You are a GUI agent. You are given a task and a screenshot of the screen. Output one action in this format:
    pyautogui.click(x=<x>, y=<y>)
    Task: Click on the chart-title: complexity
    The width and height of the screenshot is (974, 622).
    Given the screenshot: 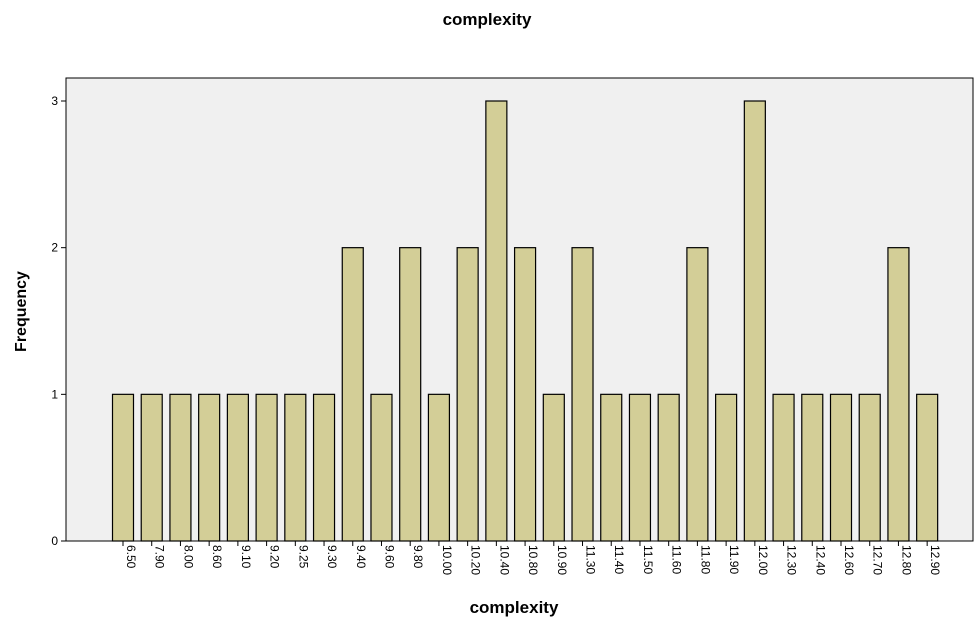 What is the action you would take?
    pyautogui.click(x=487, y=19)
    